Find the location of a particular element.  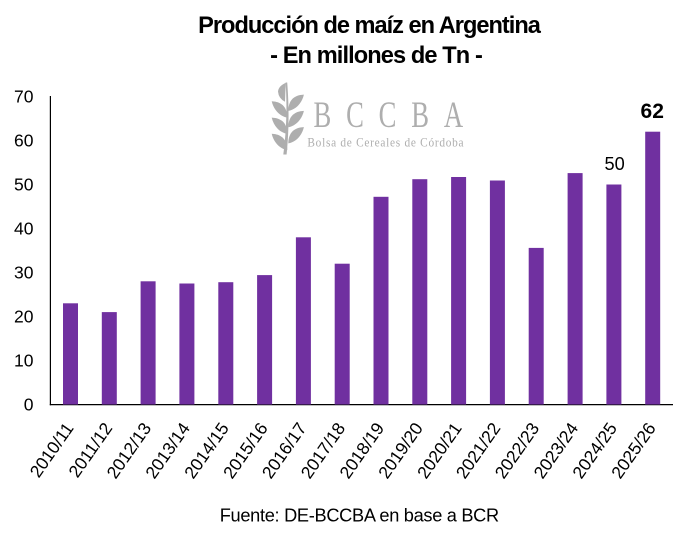

svg-text: 0 is located at coordinates (29, 405).